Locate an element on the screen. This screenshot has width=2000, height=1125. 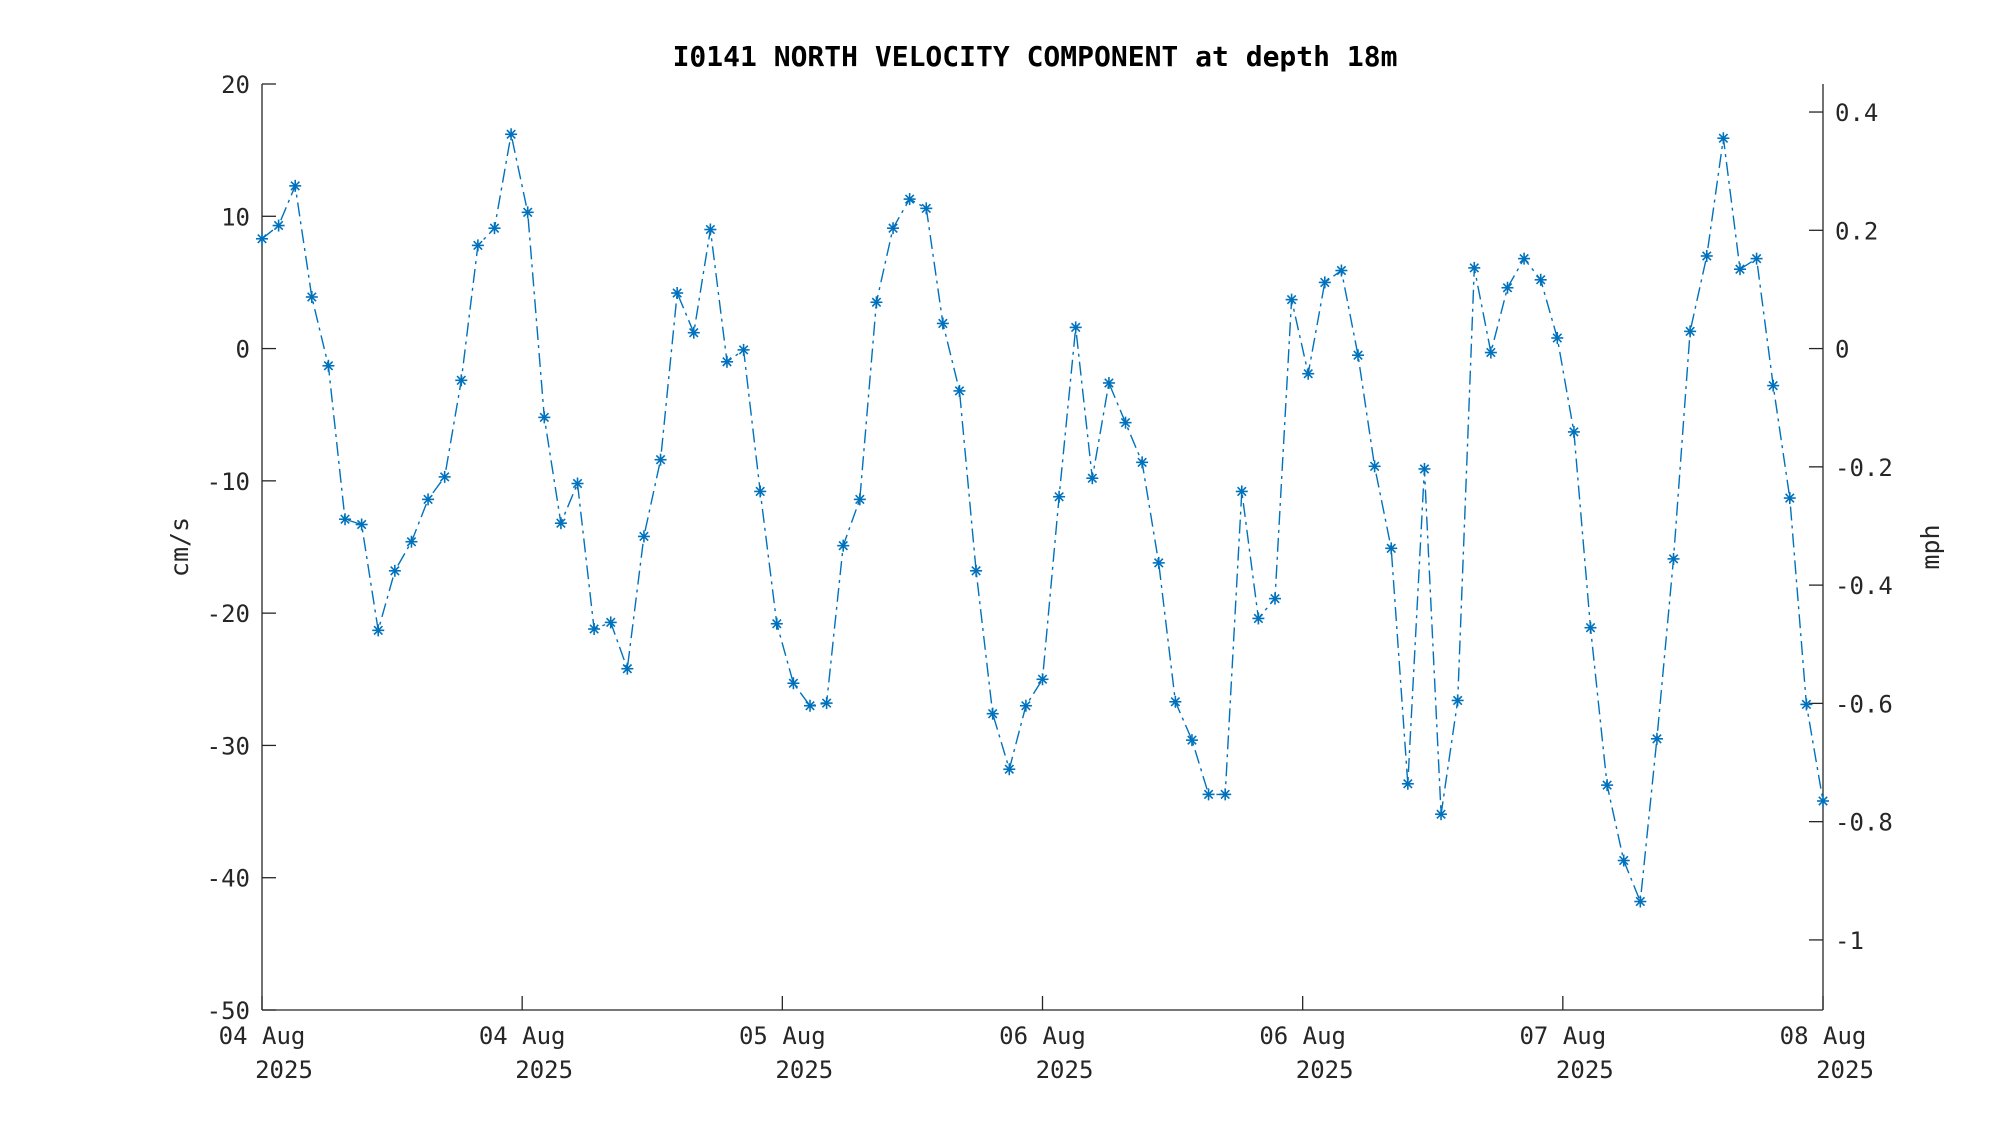
y-tick-label: -10 is located at coordinates (228, 482).